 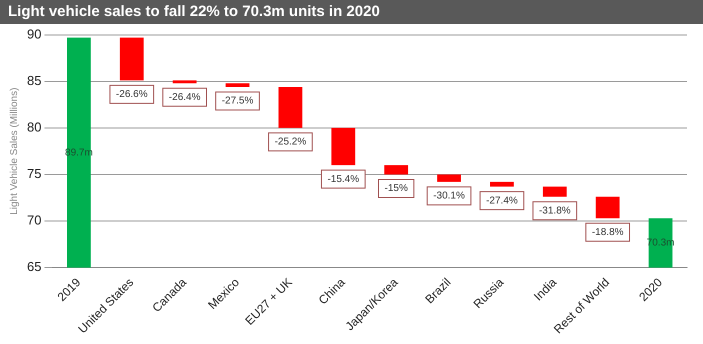 What do you see at coordinates (608, 232) in the screenshot?
I see `annotation: -18.8%` at bounding box center [608, 232].